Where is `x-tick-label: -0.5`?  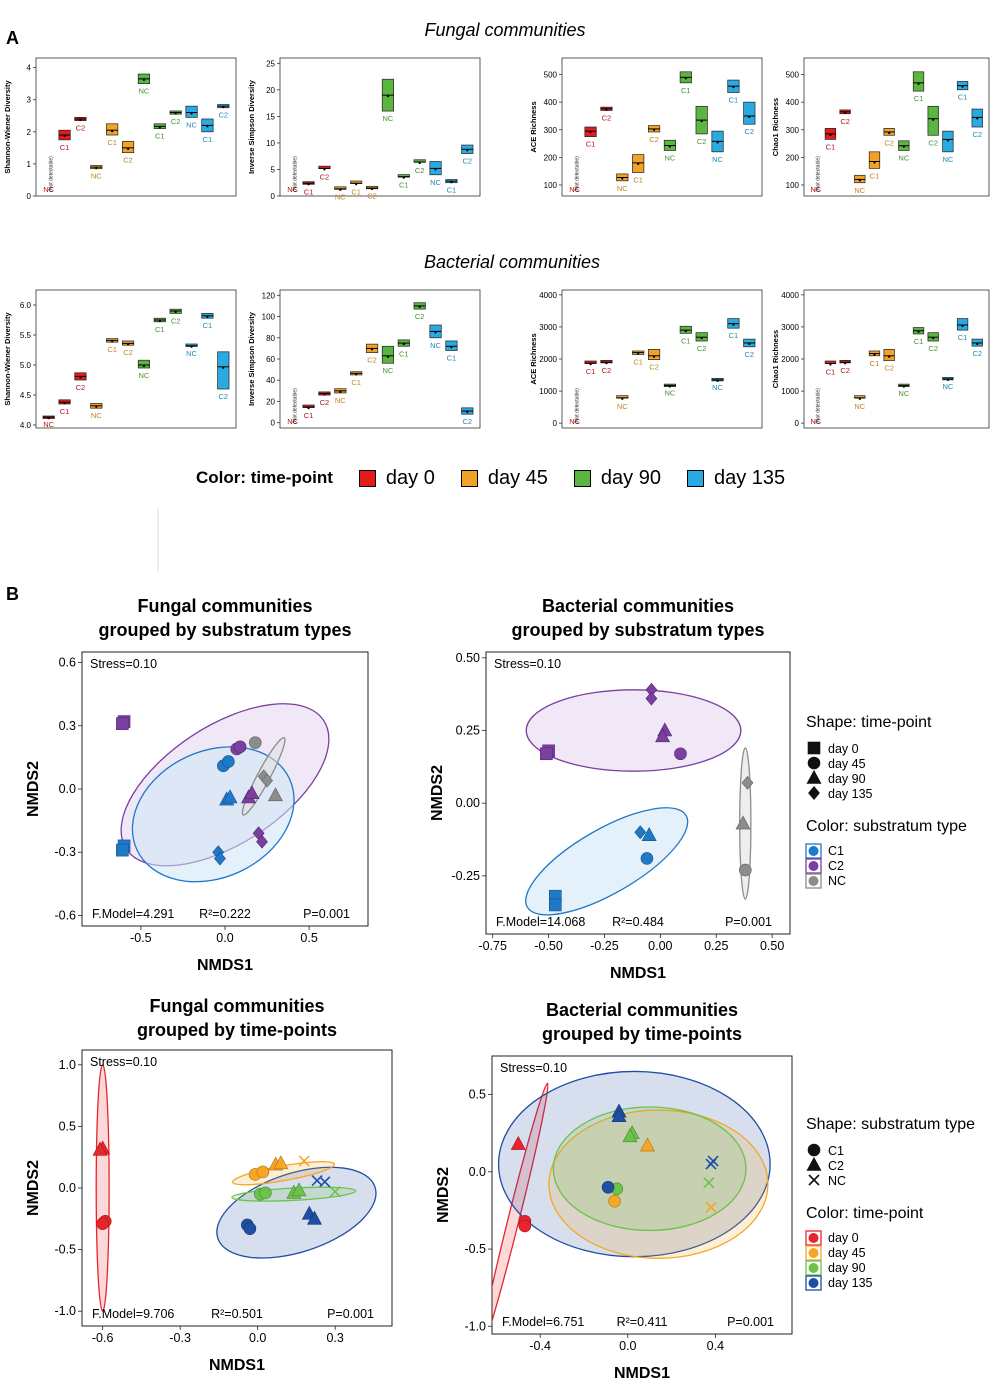 x-tick-label: -0.5 is located at coordinates (141, 938).